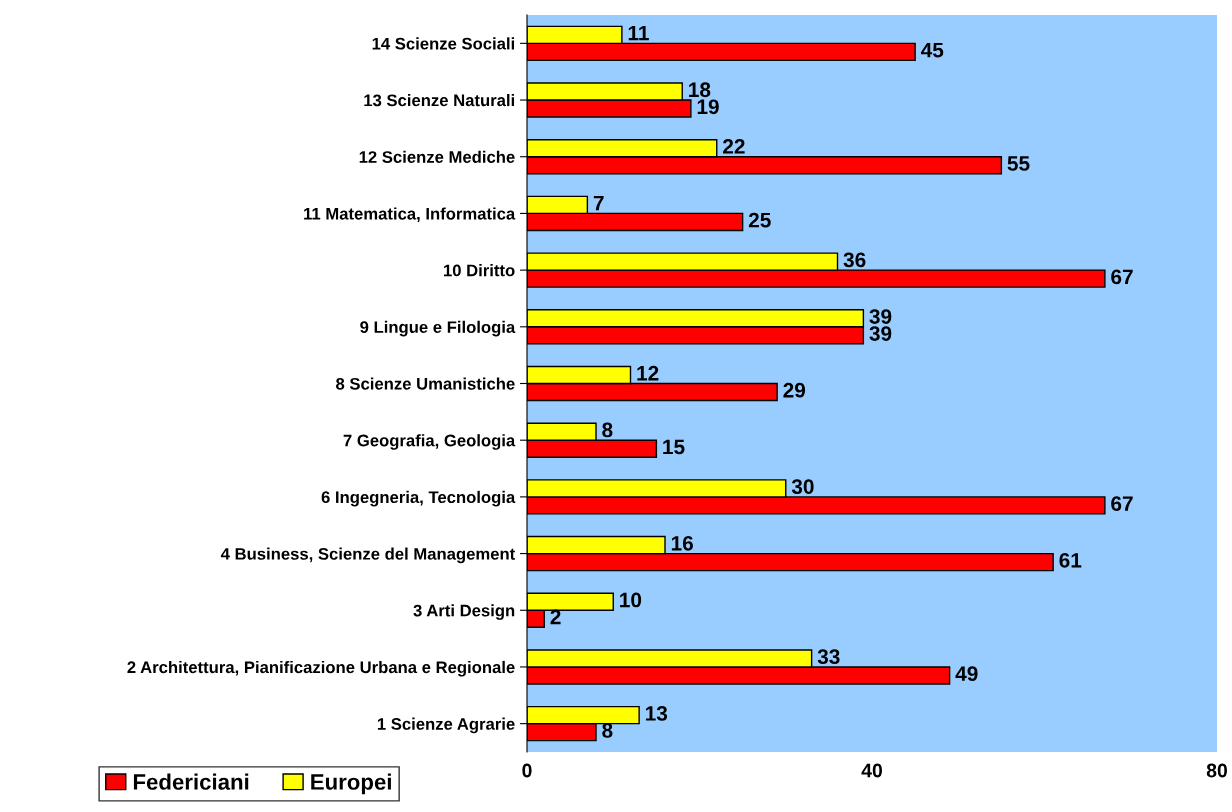 The width and height of the screenshot is (1232, 812). What do you see at coordinates (794, 390) in the screenshot?
I see `data-label: 29` at bounding box center [794, 390].